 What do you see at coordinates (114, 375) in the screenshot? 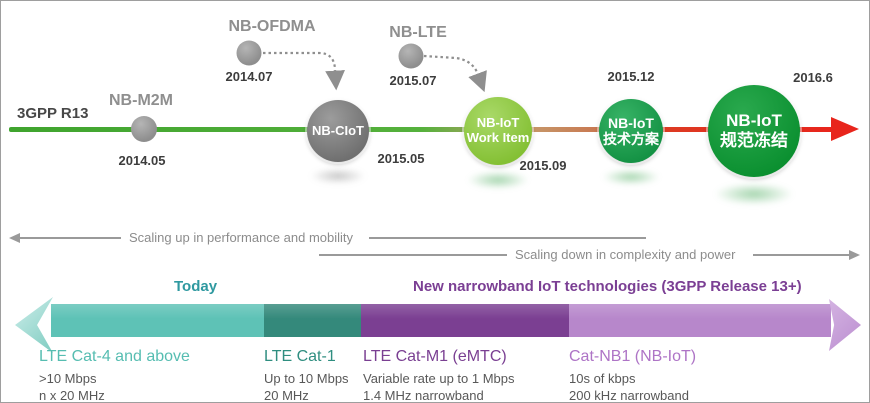
I see `category-cat4: LTE Cat-4 and above >10 Mbps n x 20 MHz` at bounding box center [114, 375].